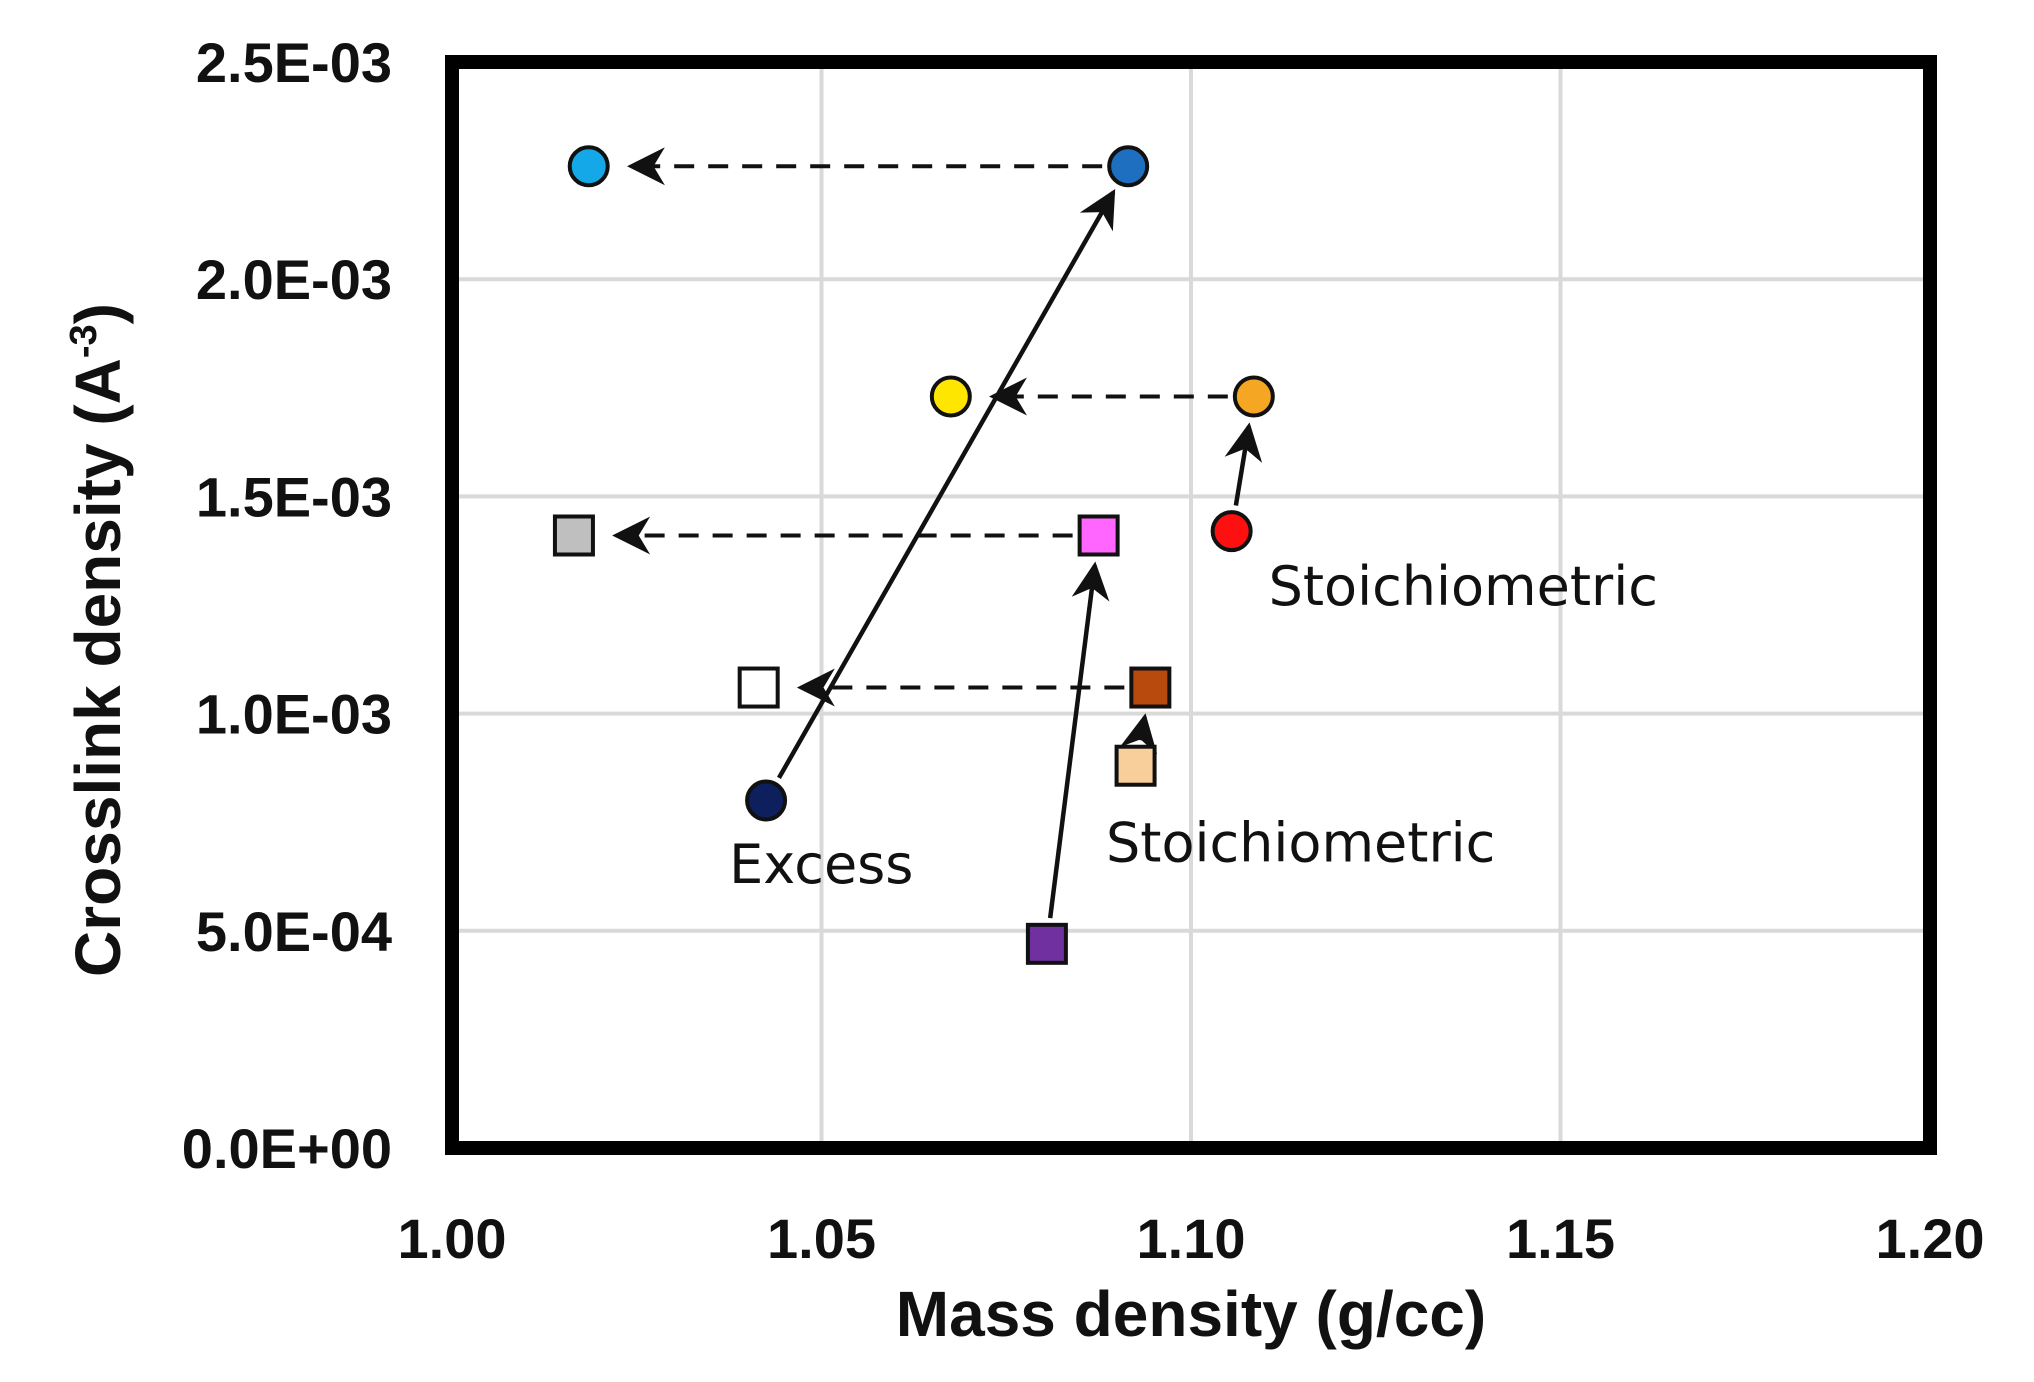 This screenshot has width=2034, height=1382. Describe the element at coordinates (821, 1238) in the screenshot. I see `x-tick-label: 1.05` at that location.